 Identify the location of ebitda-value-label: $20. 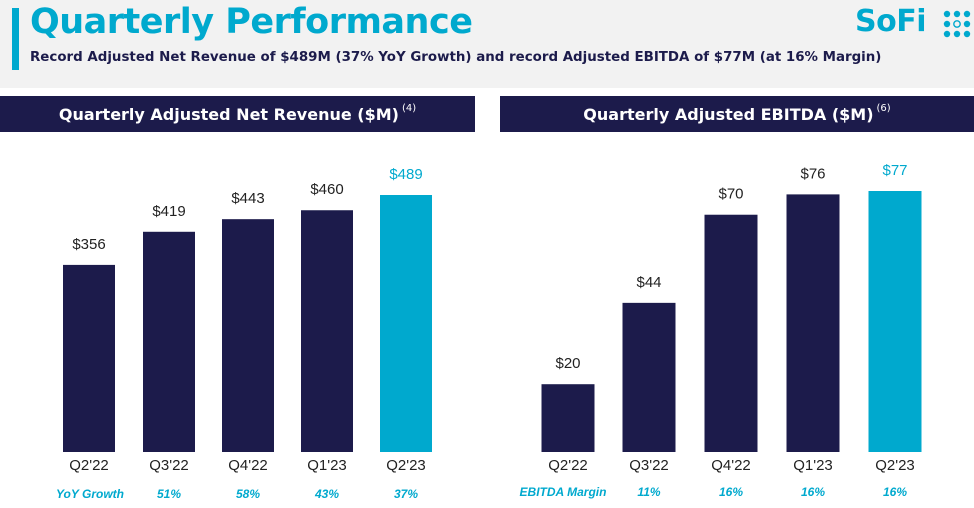
(567, 363).